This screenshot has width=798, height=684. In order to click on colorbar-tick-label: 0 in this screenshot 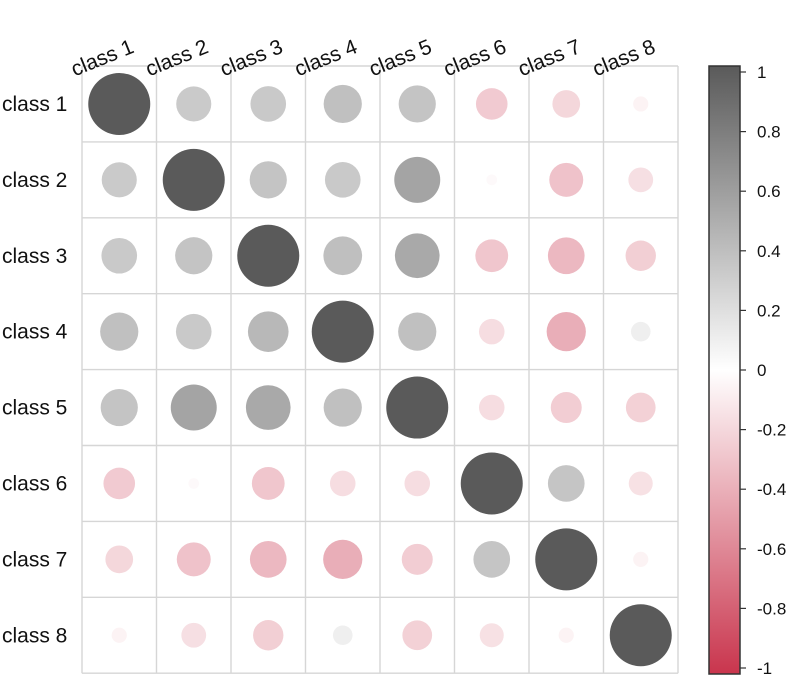, I will do `click(761, 370)`.